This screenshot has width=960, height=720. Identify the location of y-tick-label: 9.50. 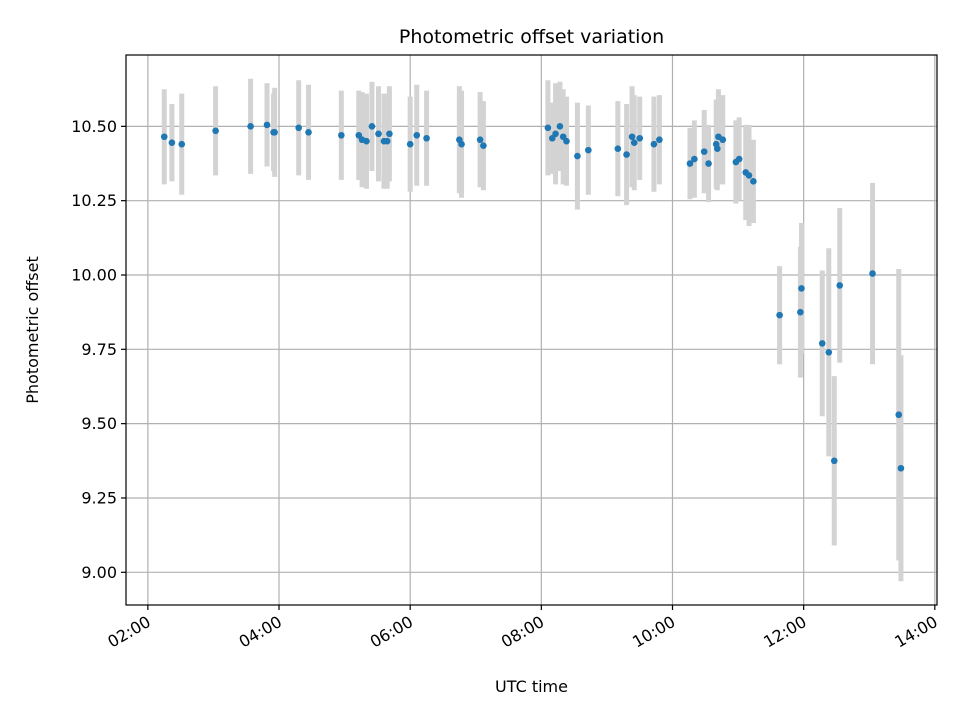
(99, 423).